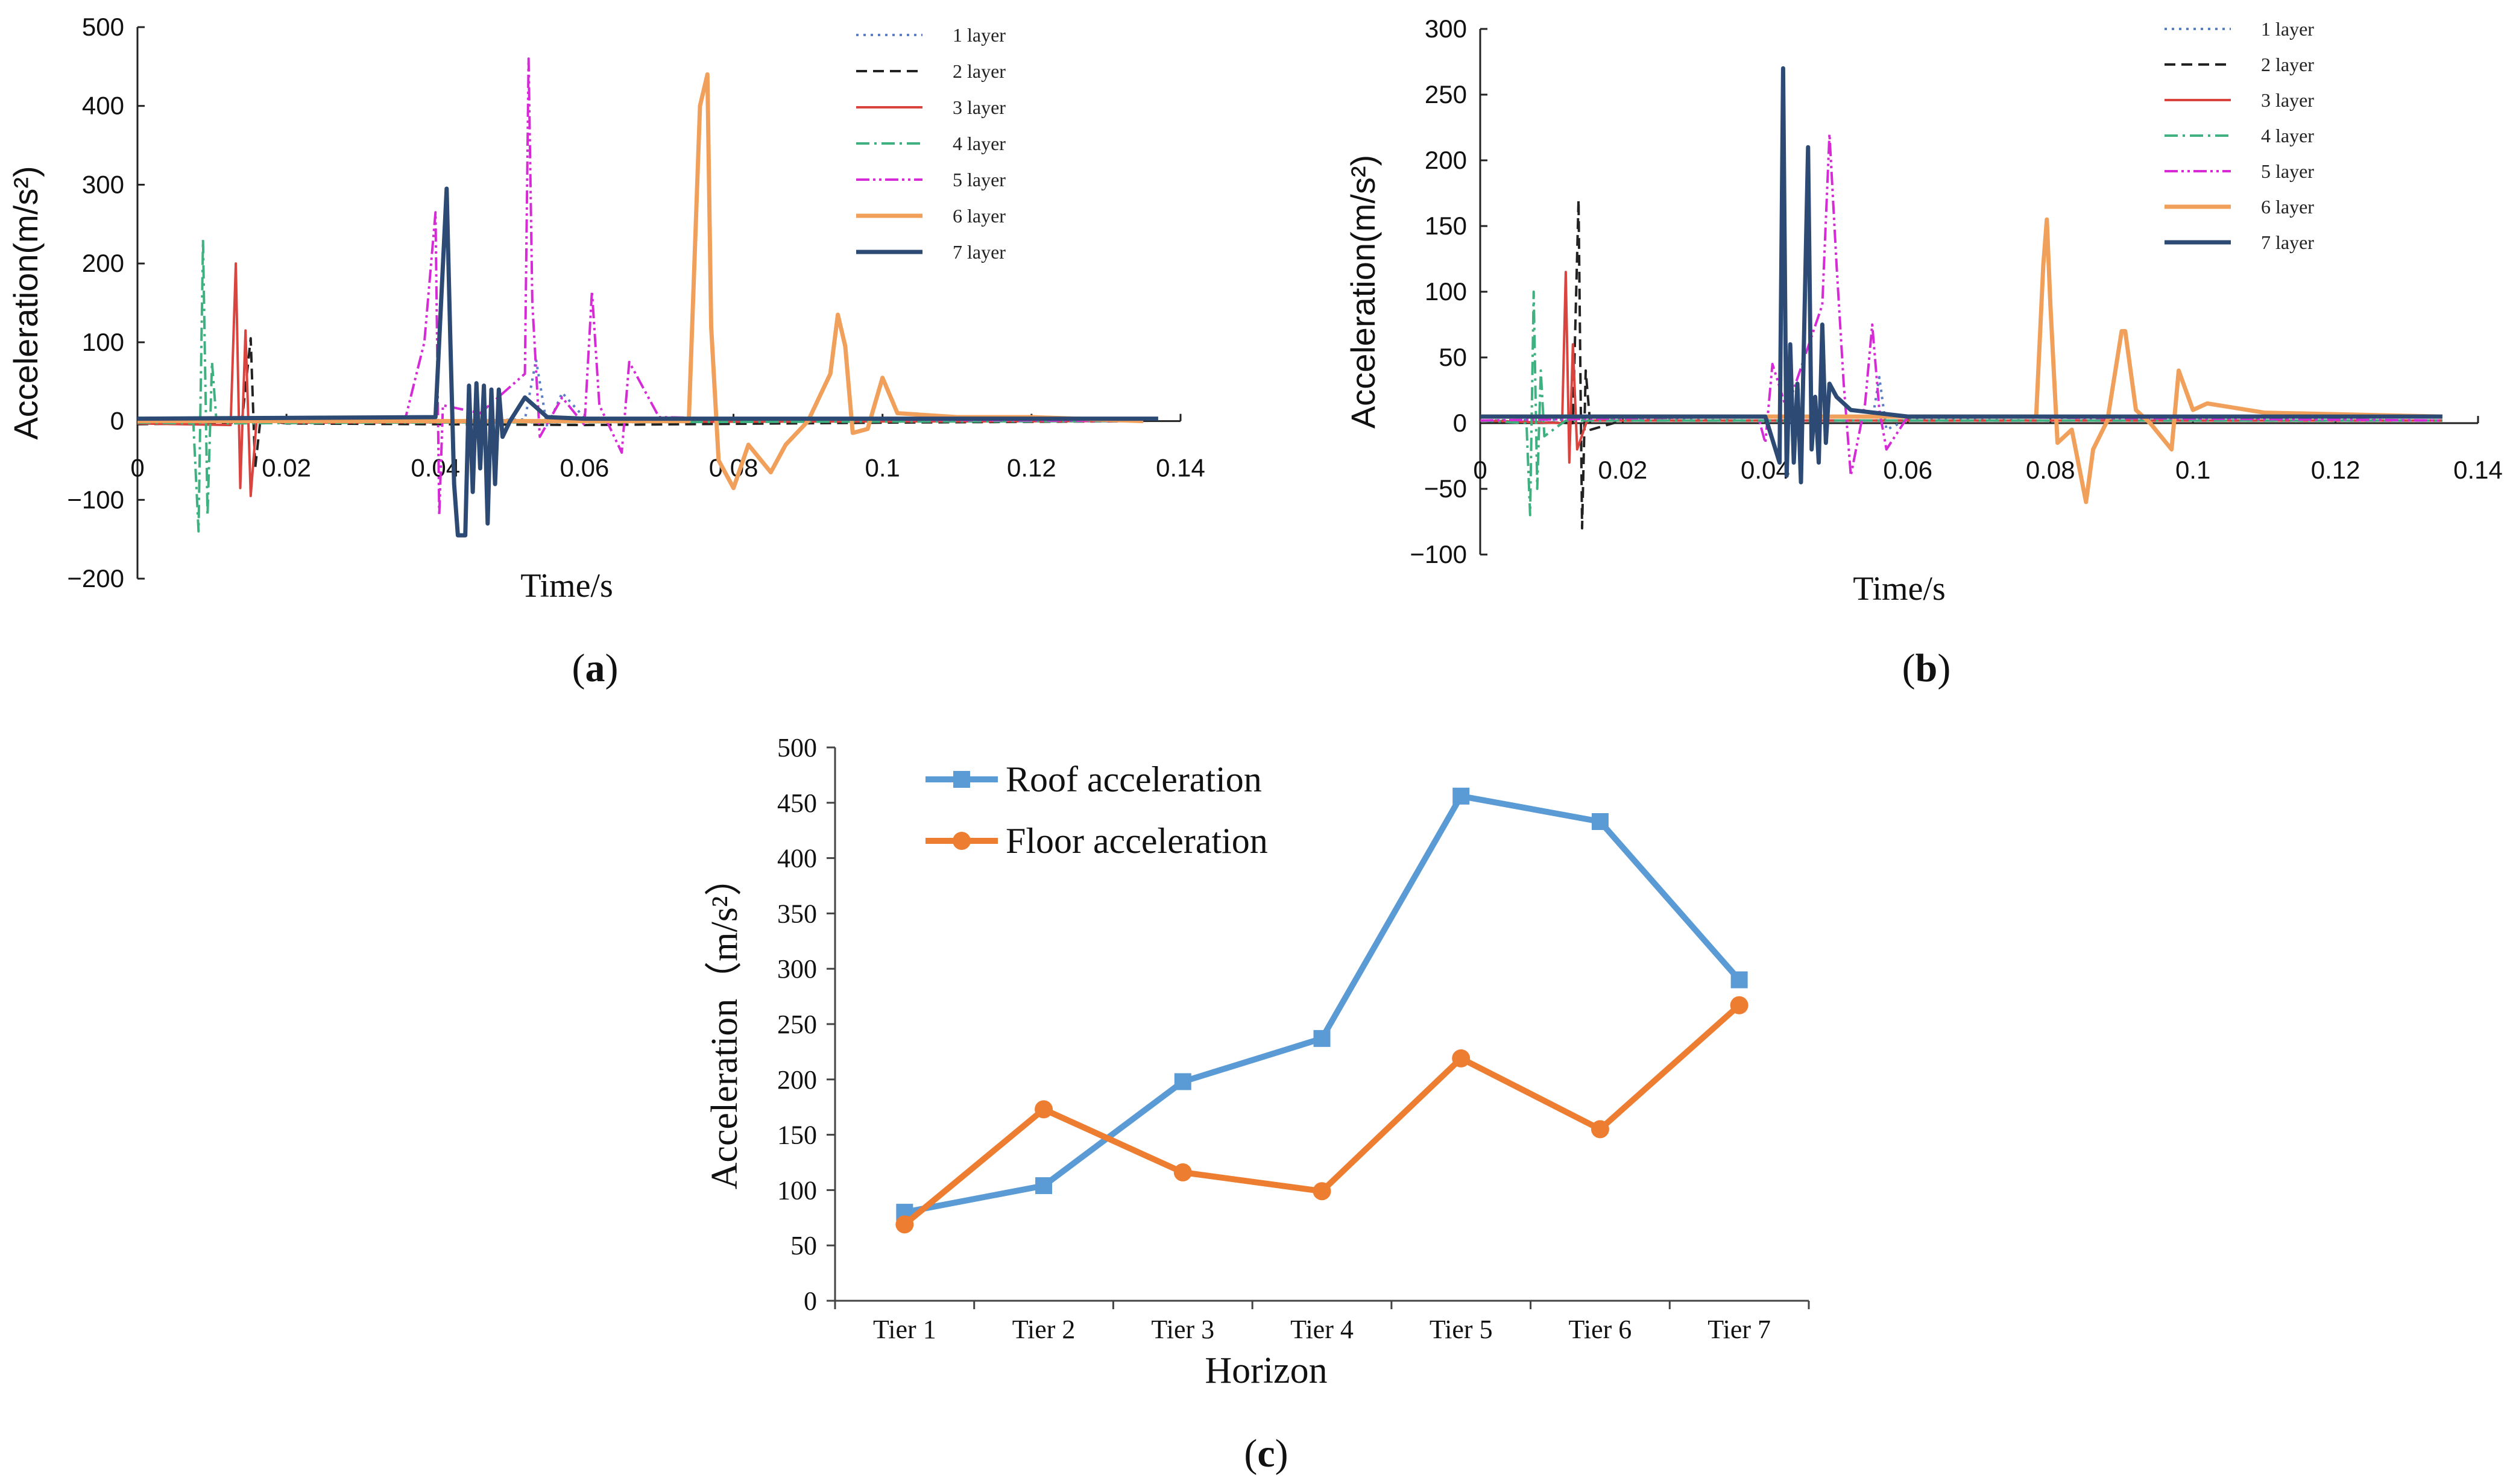  I want to click on panel-label: (b), so click(1927, 668).